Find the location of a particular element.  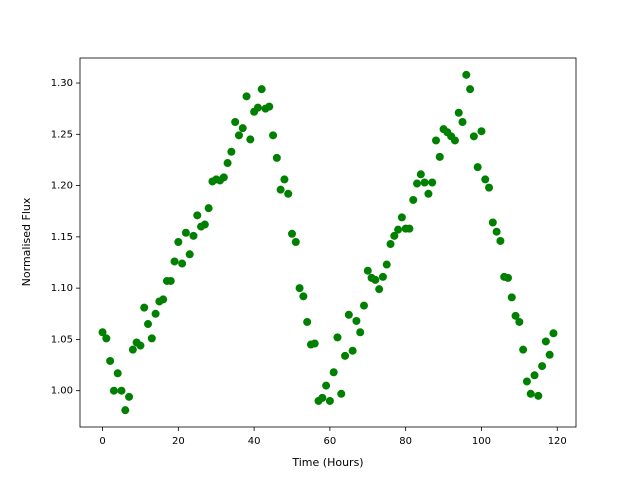

y-tick-label: 1.10 is located at coordinates (62, 288).